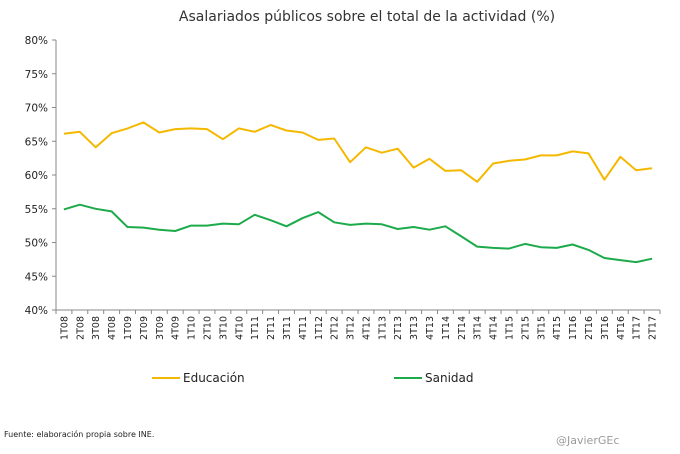  I want to click on x-tick-label: 1T15, so click(510, 328).